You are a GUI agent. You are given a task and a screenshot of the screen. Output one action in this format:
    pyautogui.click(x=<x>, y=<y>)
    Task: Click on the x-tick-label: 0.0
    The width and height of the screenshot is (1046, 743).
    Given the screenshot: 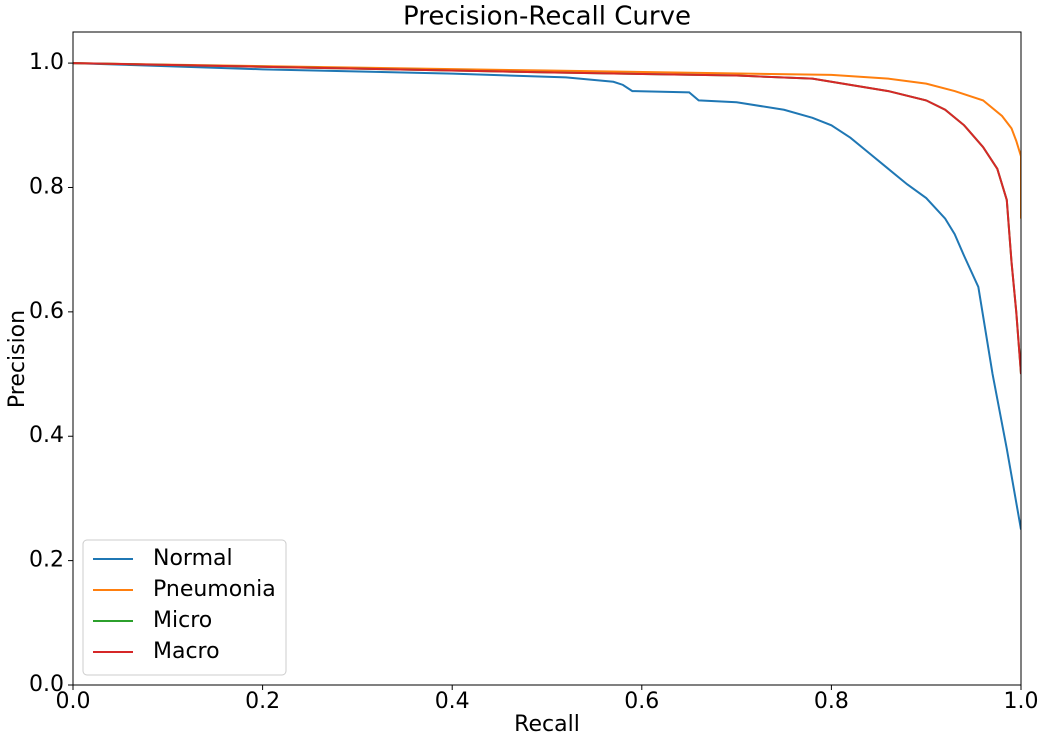 What is the action you would take?
    pyautogui.click(x=73, y=701)
    